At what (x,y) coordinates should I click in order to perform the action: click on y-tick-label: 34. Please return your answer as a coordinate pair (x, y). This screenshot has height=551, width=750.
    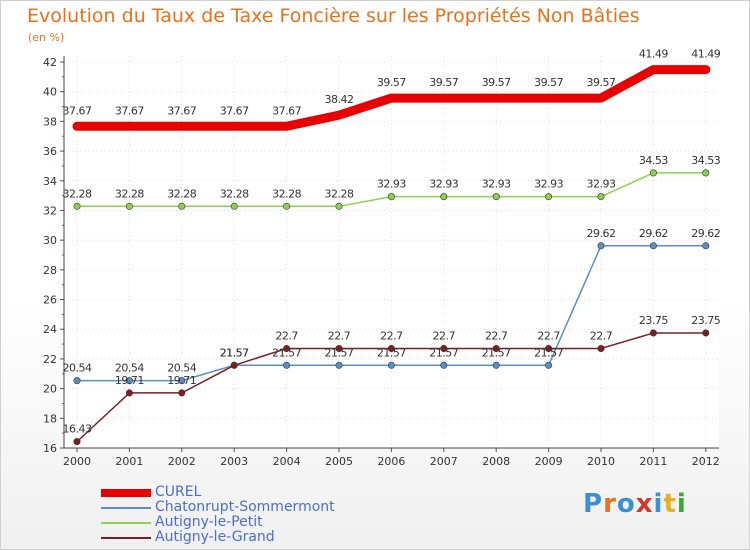
    Looking at the image, I should click on (50, 181).